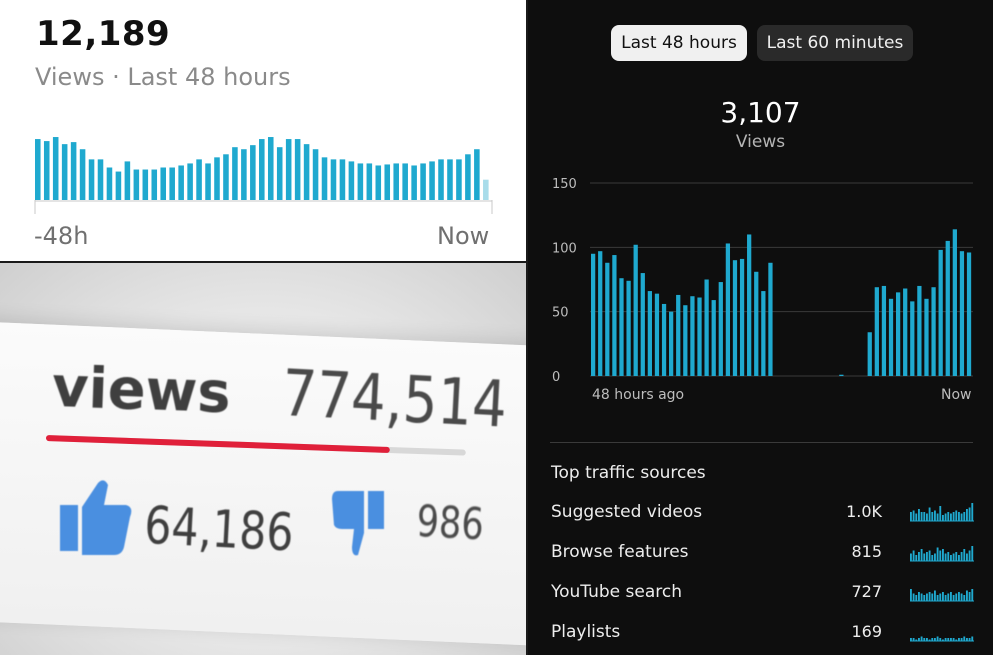  Describe the element at coordinates (560, 313) in the screenshot. I see `y-tick-label: 50` at that location.